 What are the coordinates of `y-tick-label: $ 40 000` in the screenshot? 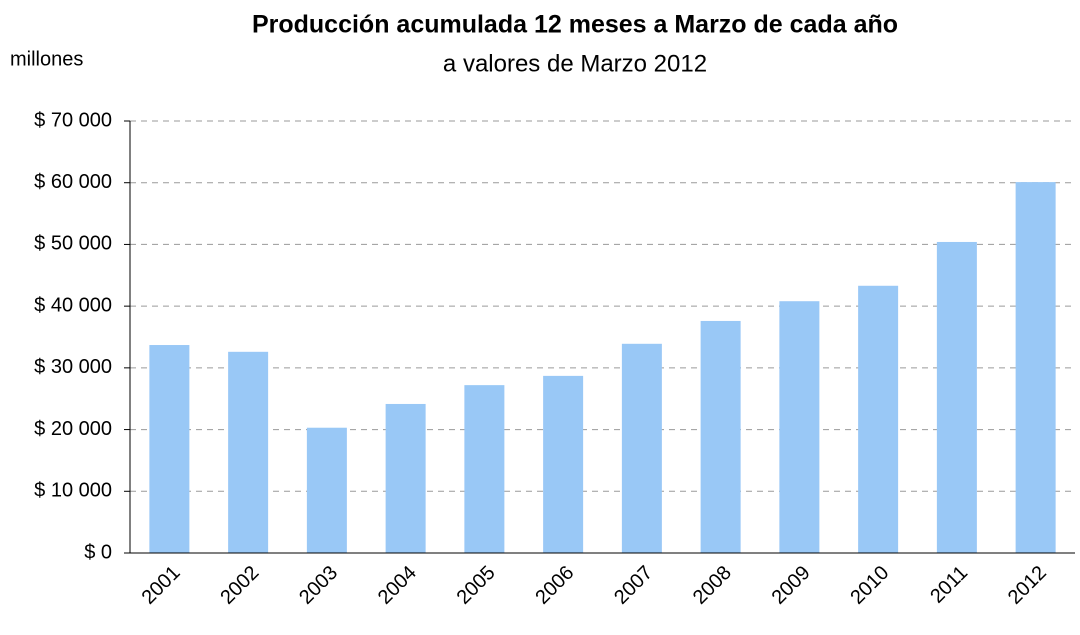 It's located at (73, 305).